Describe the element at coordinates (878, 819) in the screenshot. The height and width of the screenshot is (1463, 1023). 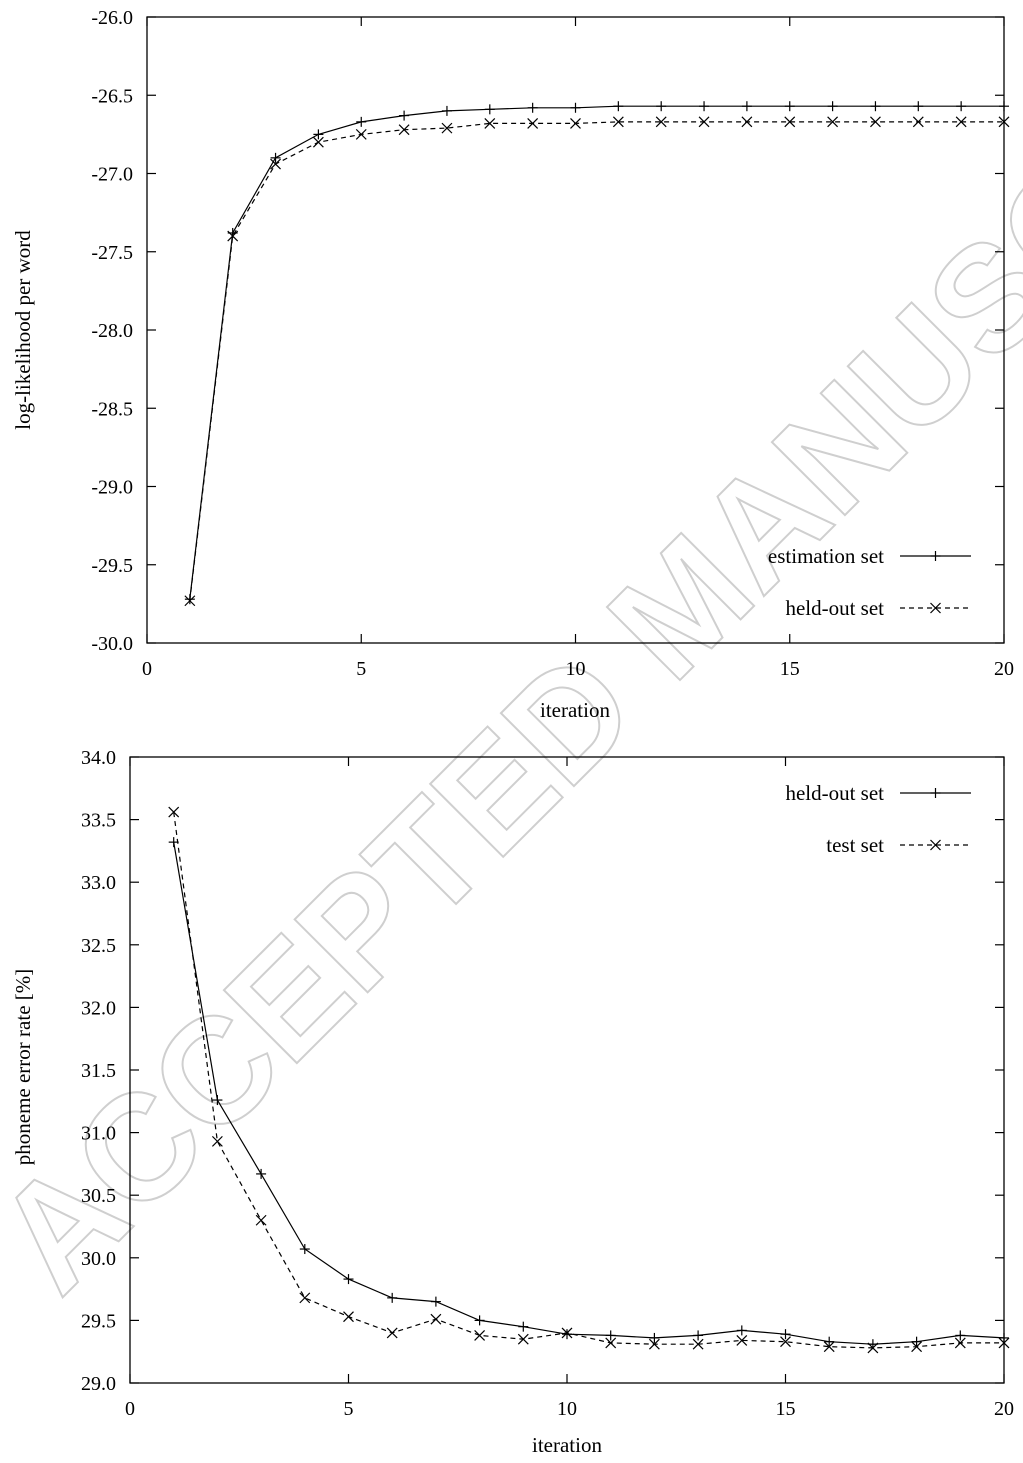
I see `legend: held-out set test set` at that location.